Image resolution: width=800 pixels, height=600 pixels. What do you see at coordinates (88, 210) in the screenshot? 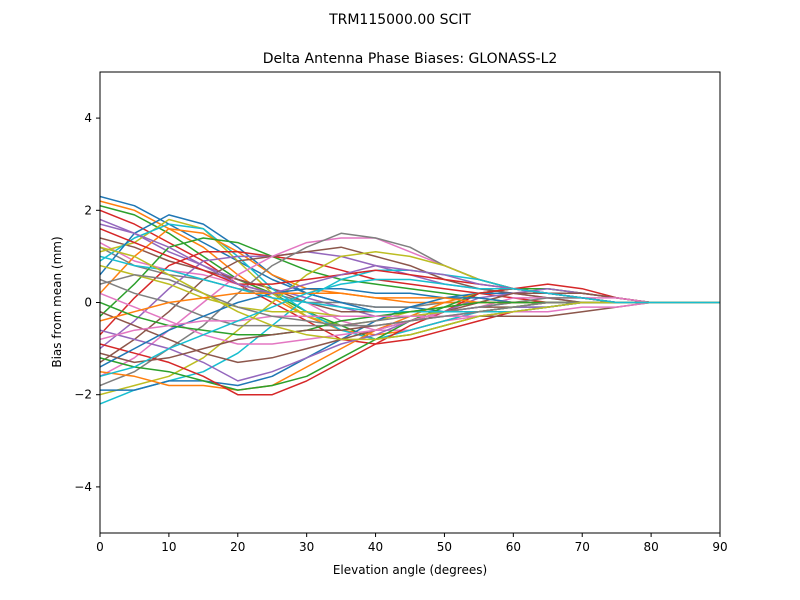
I see `y-tick-label: 2` at bounding box center [88, 210].